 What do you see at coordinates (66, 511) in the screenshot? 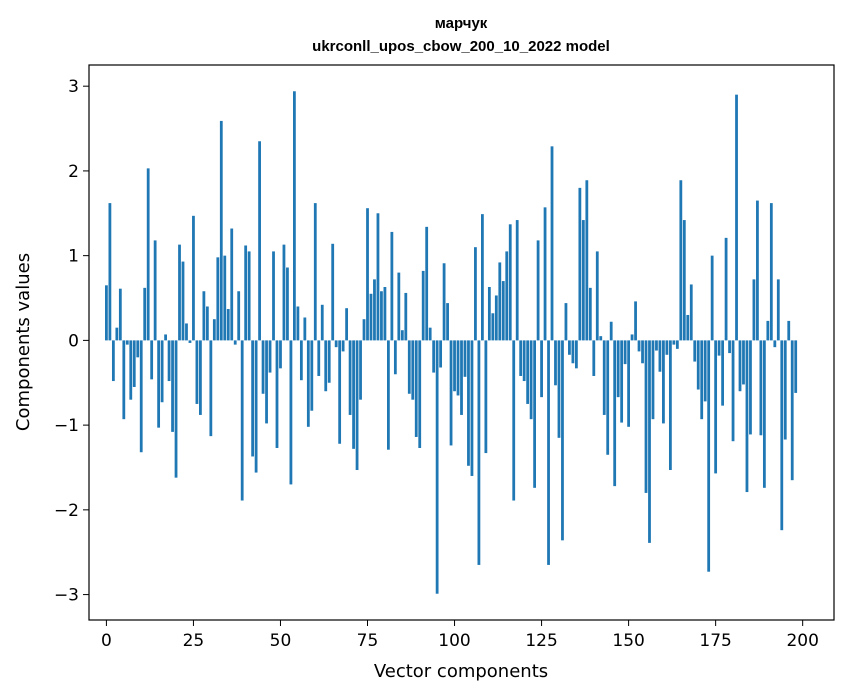
I see `y-tick-label: −2` at bounding box center [66, 511].